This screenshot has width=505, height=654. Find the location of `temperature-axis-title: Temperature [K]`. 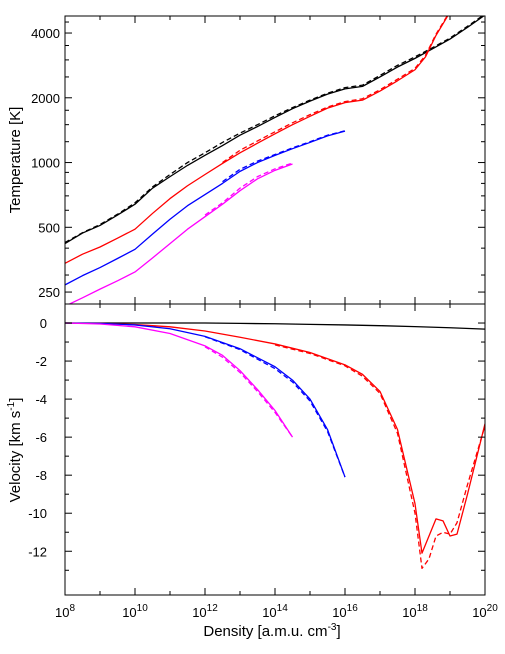

temperature-axis-title: Temperature [K] is located at coordinates (15, 160).